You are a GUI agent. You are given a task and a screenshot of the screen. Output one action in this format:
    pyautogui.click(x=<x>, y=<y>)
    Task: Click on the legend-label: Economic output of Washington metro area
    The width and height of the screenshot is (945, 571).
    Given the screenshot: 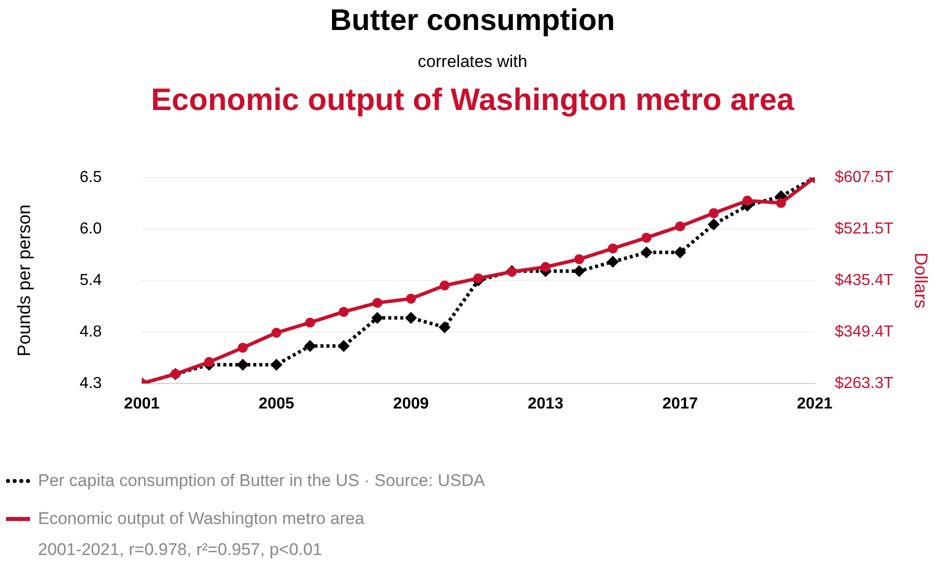 What is the action you would take?
    pyautogui.click(x=201, y=519)
    